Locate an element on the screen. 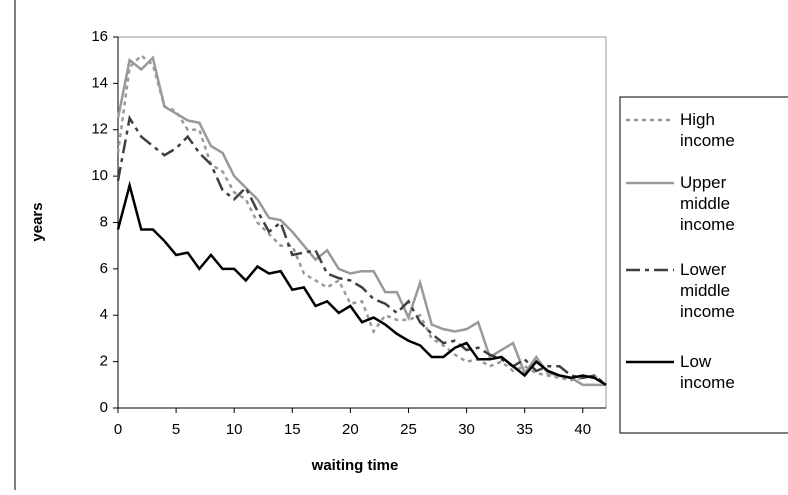  y-tick-label: 6 is located at coordinates (104, 268).